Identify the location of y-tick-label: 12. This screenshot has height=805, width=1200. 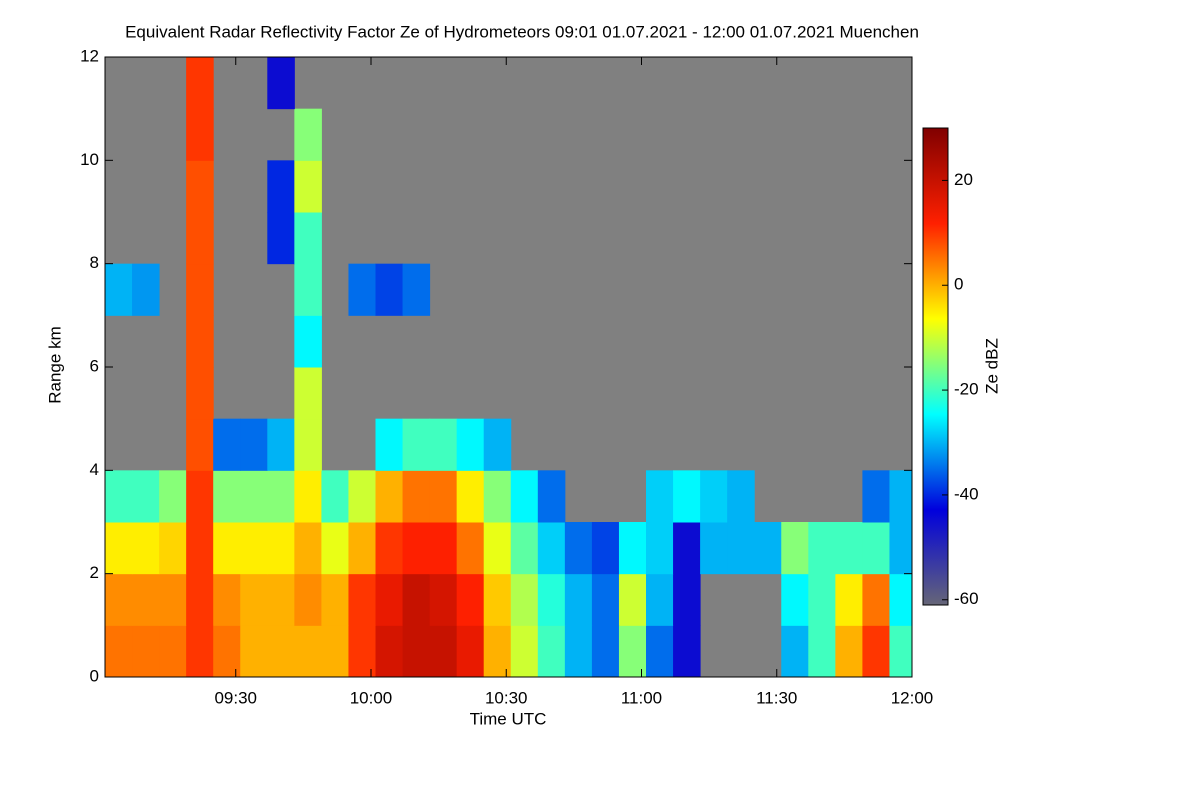
(89, 55).